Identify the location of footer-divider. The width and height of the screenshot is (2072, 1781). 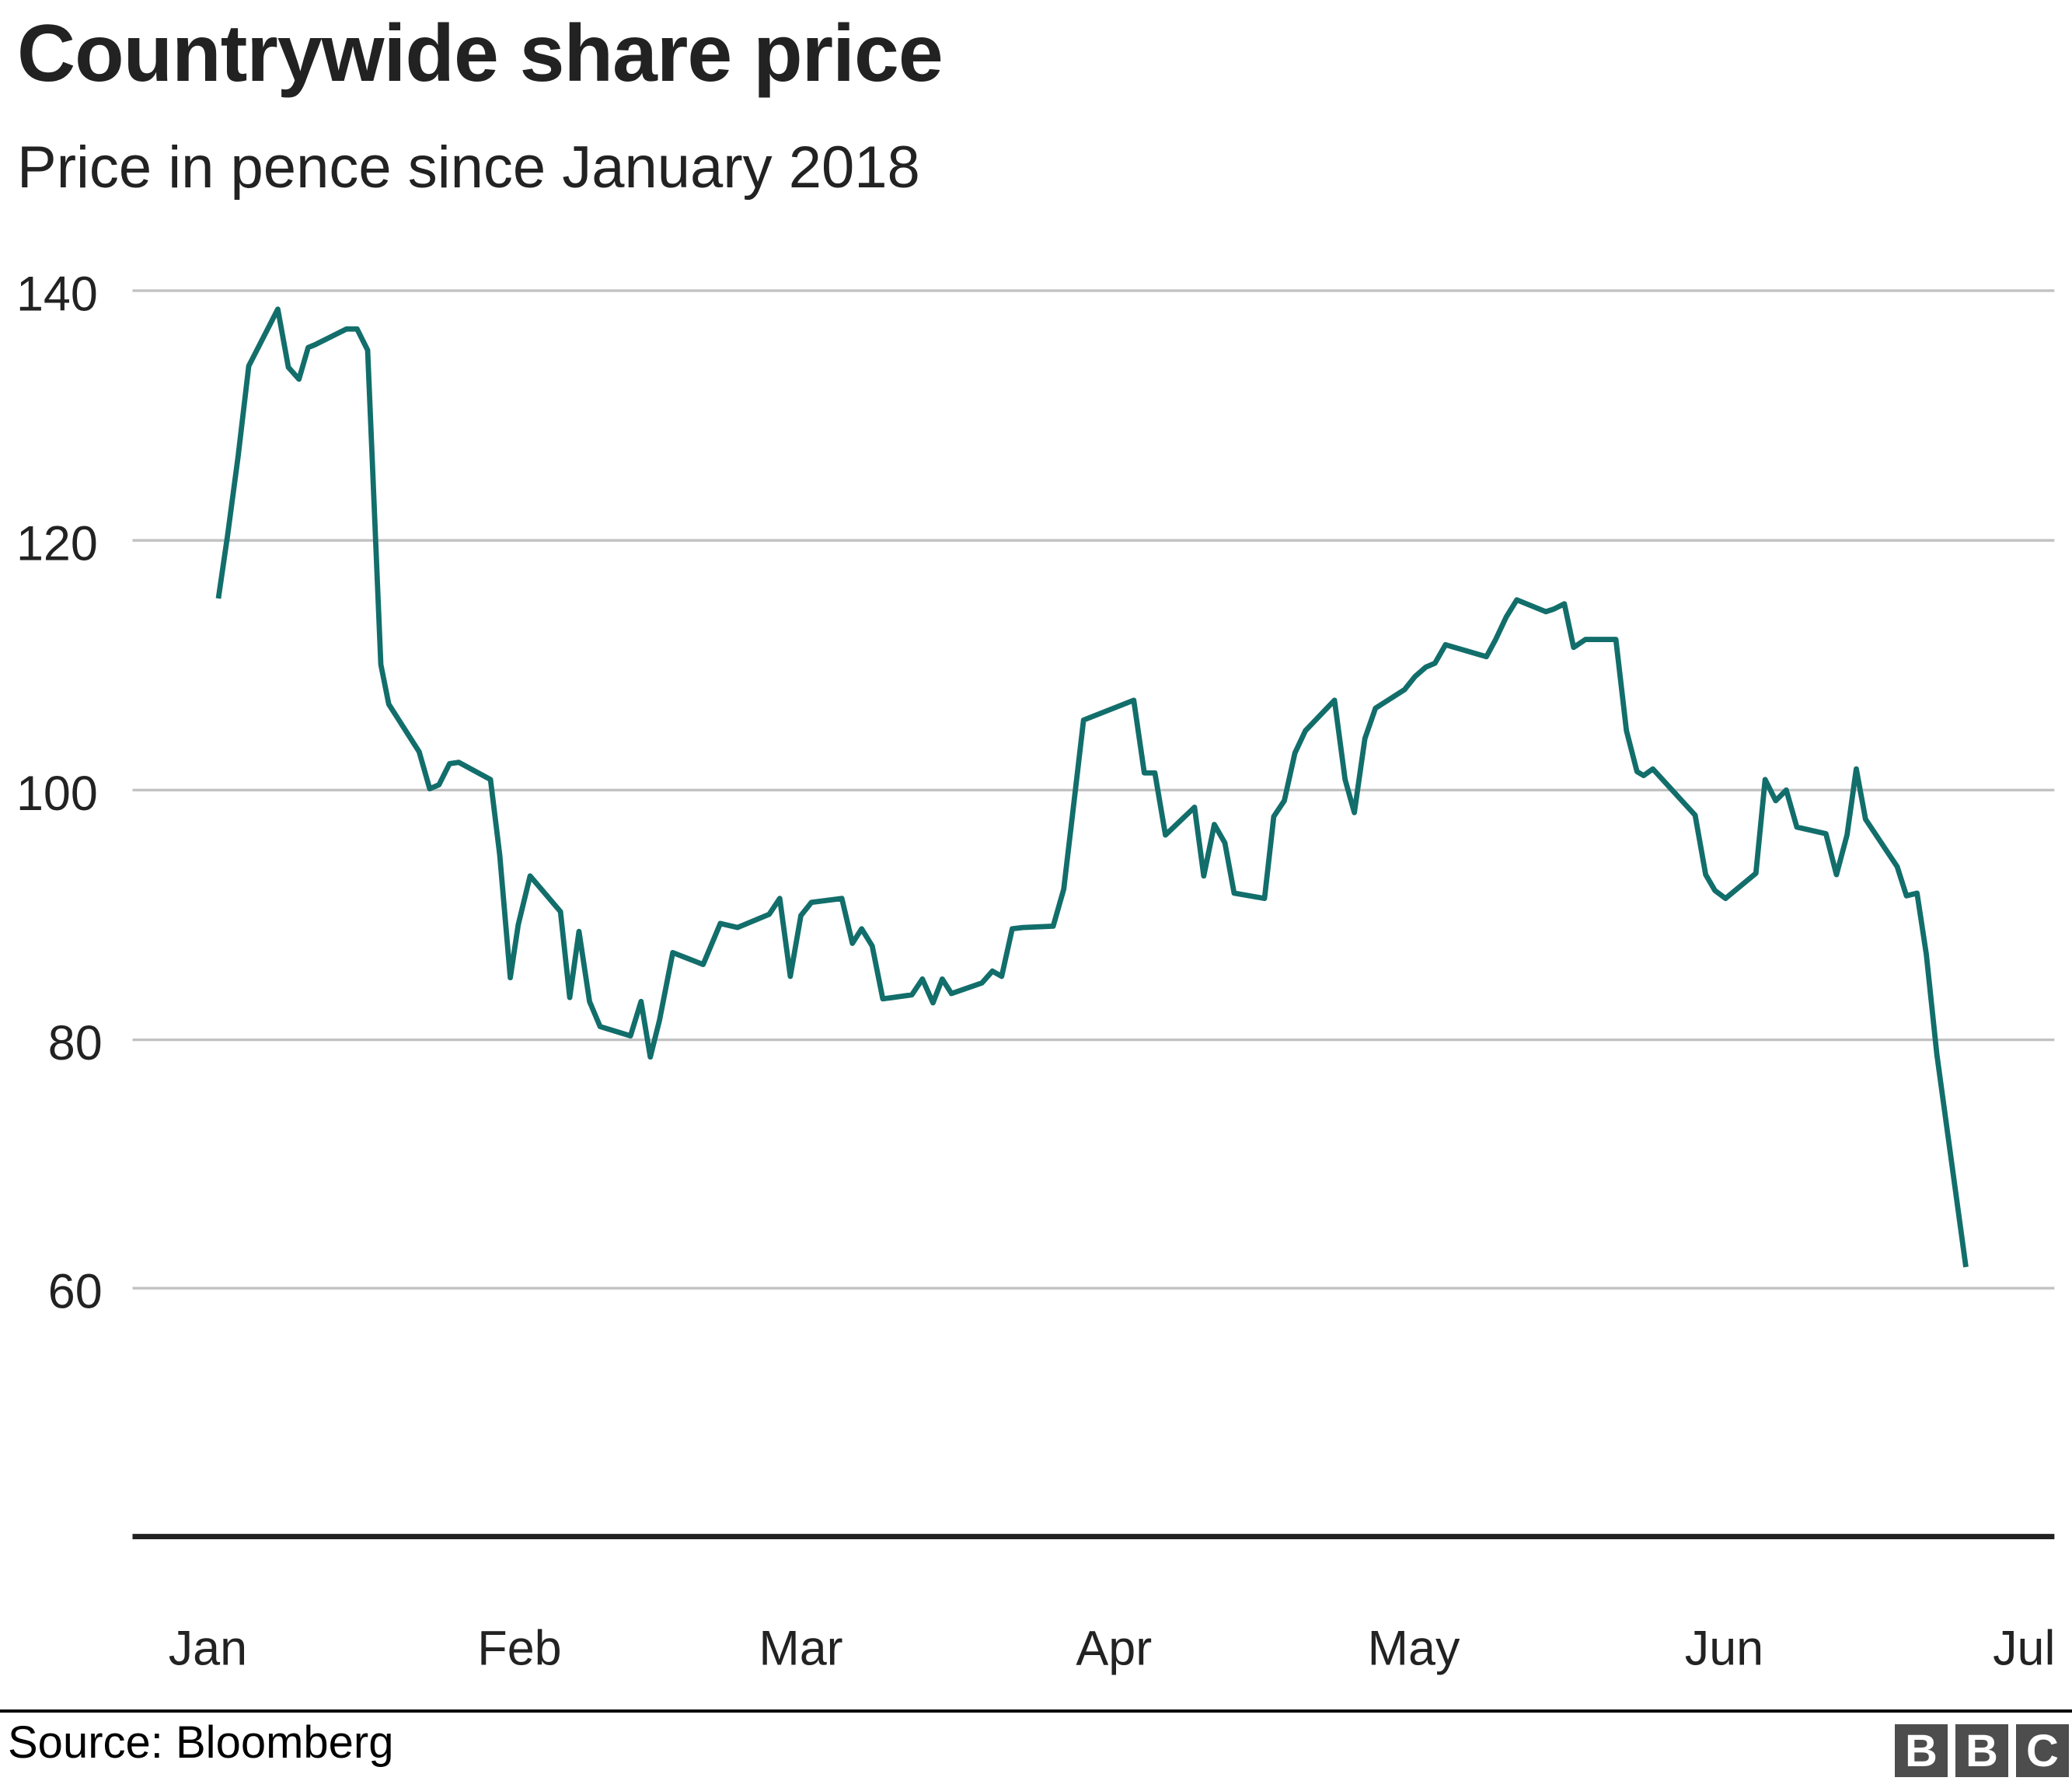
(1036, 1711).